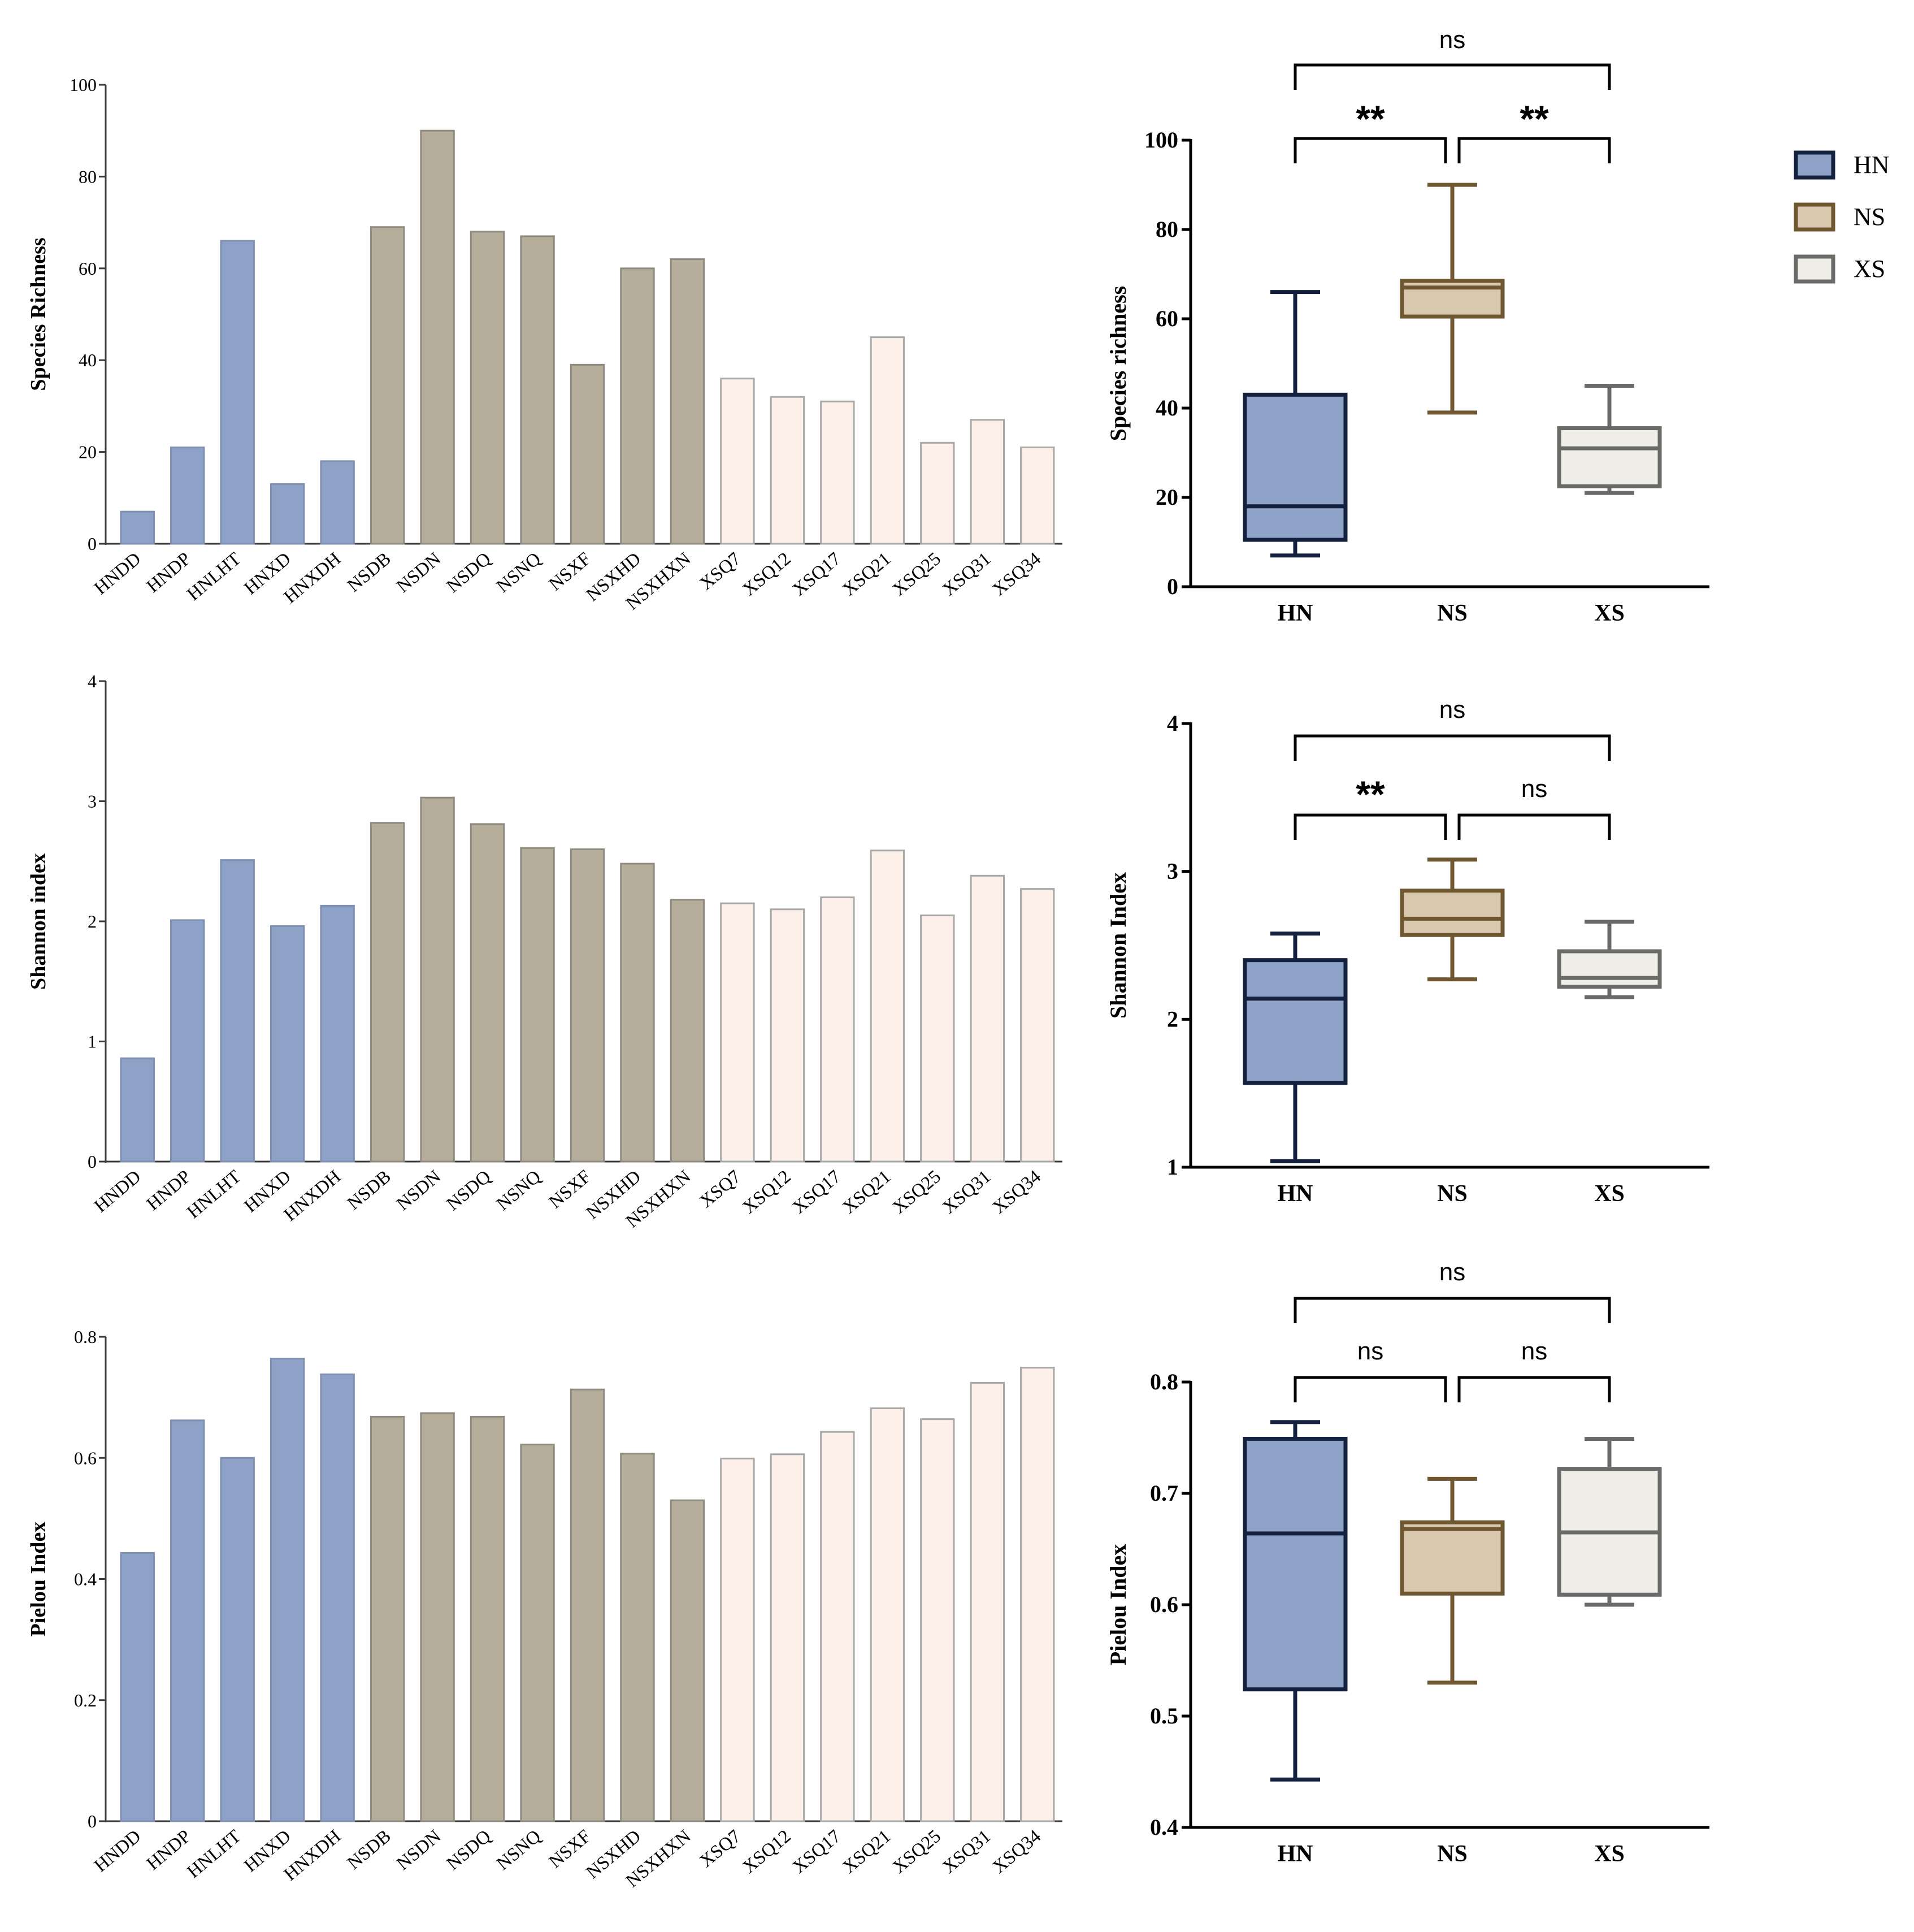 The width and height of the screenshot is (1914, 1932). I want to click on y-tick-label: 0, so click(92, 1161).